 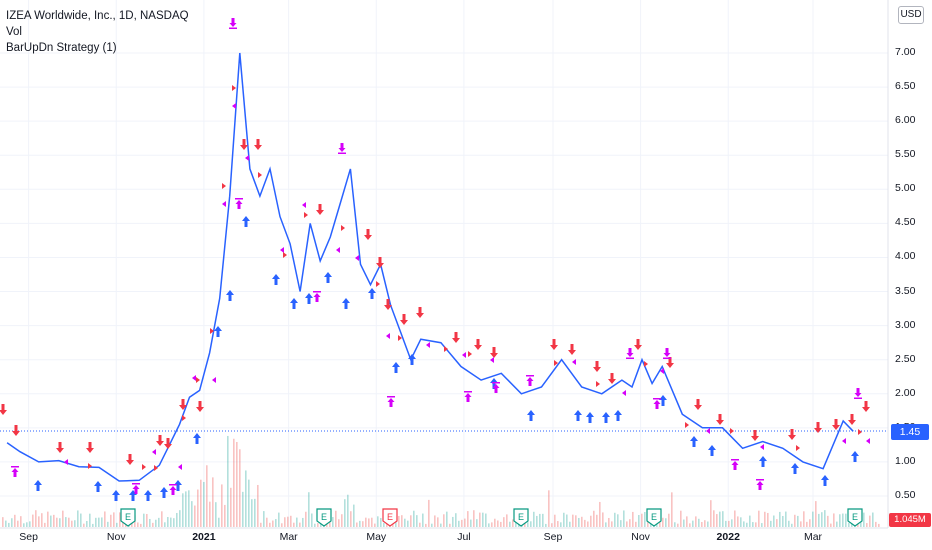 What do you see at coordinates (97, 16) in the screenshot?
I see `symbol-title: IZEA Worldwide, Inc., 1D, NASDAQ` at bounding box center [97, 16].